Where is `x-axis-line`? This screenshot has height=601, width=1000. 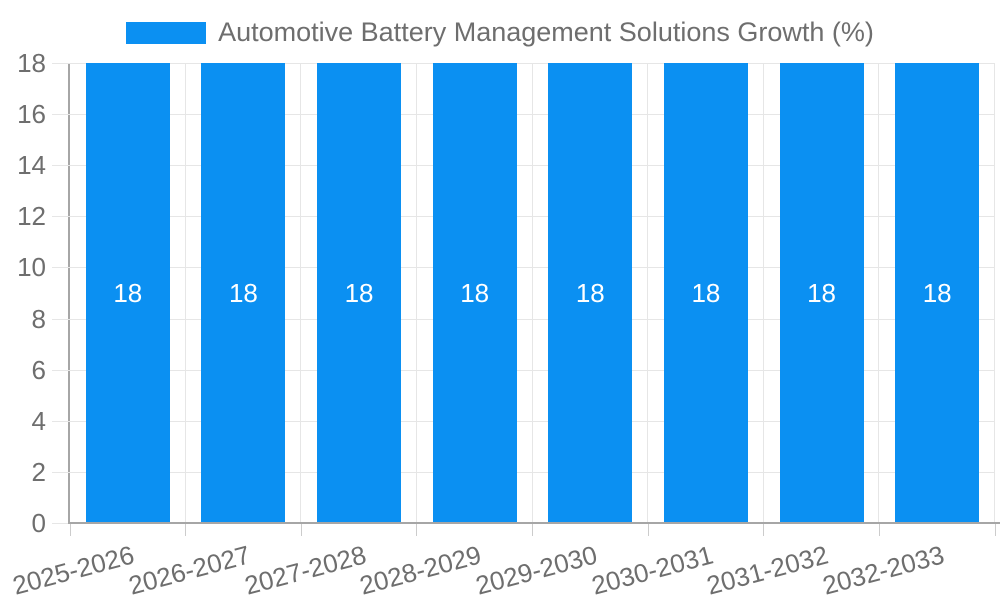
x-axis-line is located at coordinates (534, 523).